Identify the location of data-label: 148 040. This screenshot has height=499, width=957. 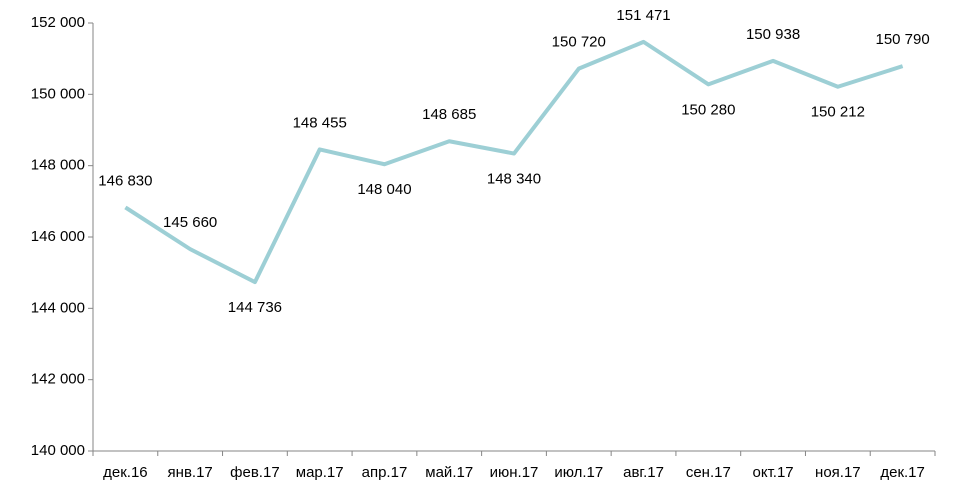
(384, 189).